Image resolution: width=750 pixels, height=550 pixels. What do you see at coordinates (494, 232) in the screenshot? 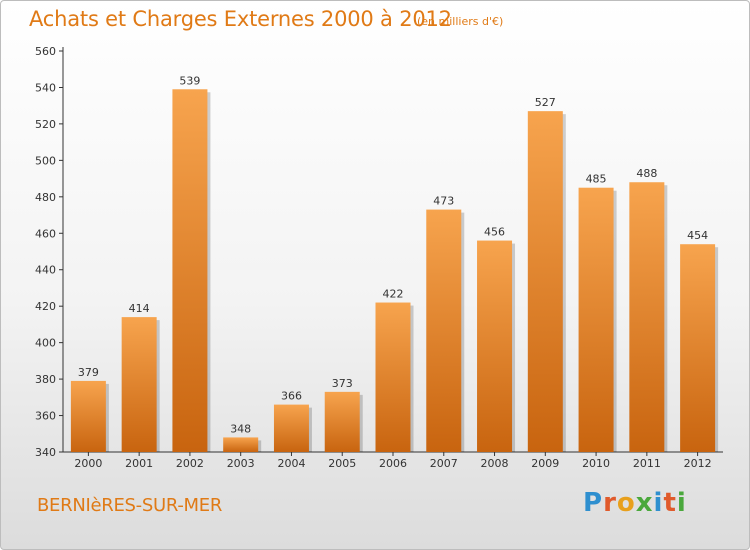
I see `data-label: 456` at bounding box center [494, 232].